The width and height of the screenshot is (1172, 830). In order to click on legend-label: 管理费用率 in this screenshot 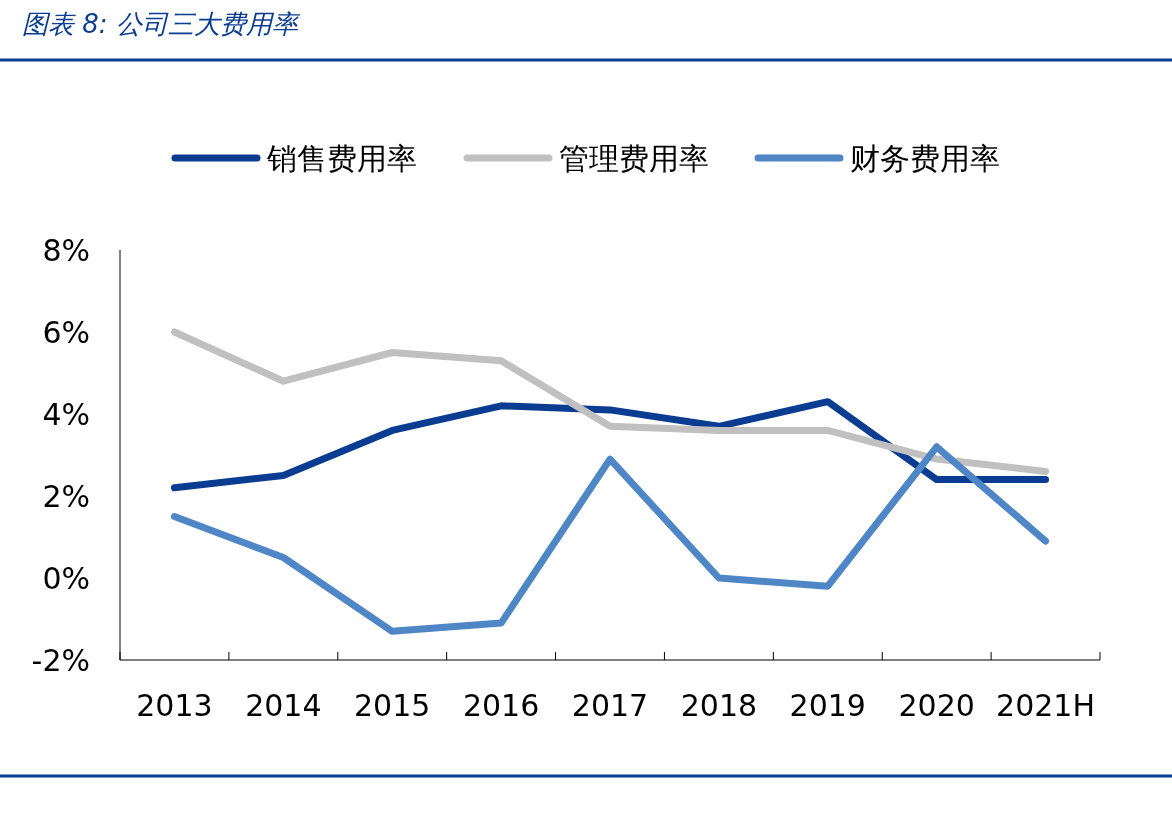, I will do `click(634, 158)`.